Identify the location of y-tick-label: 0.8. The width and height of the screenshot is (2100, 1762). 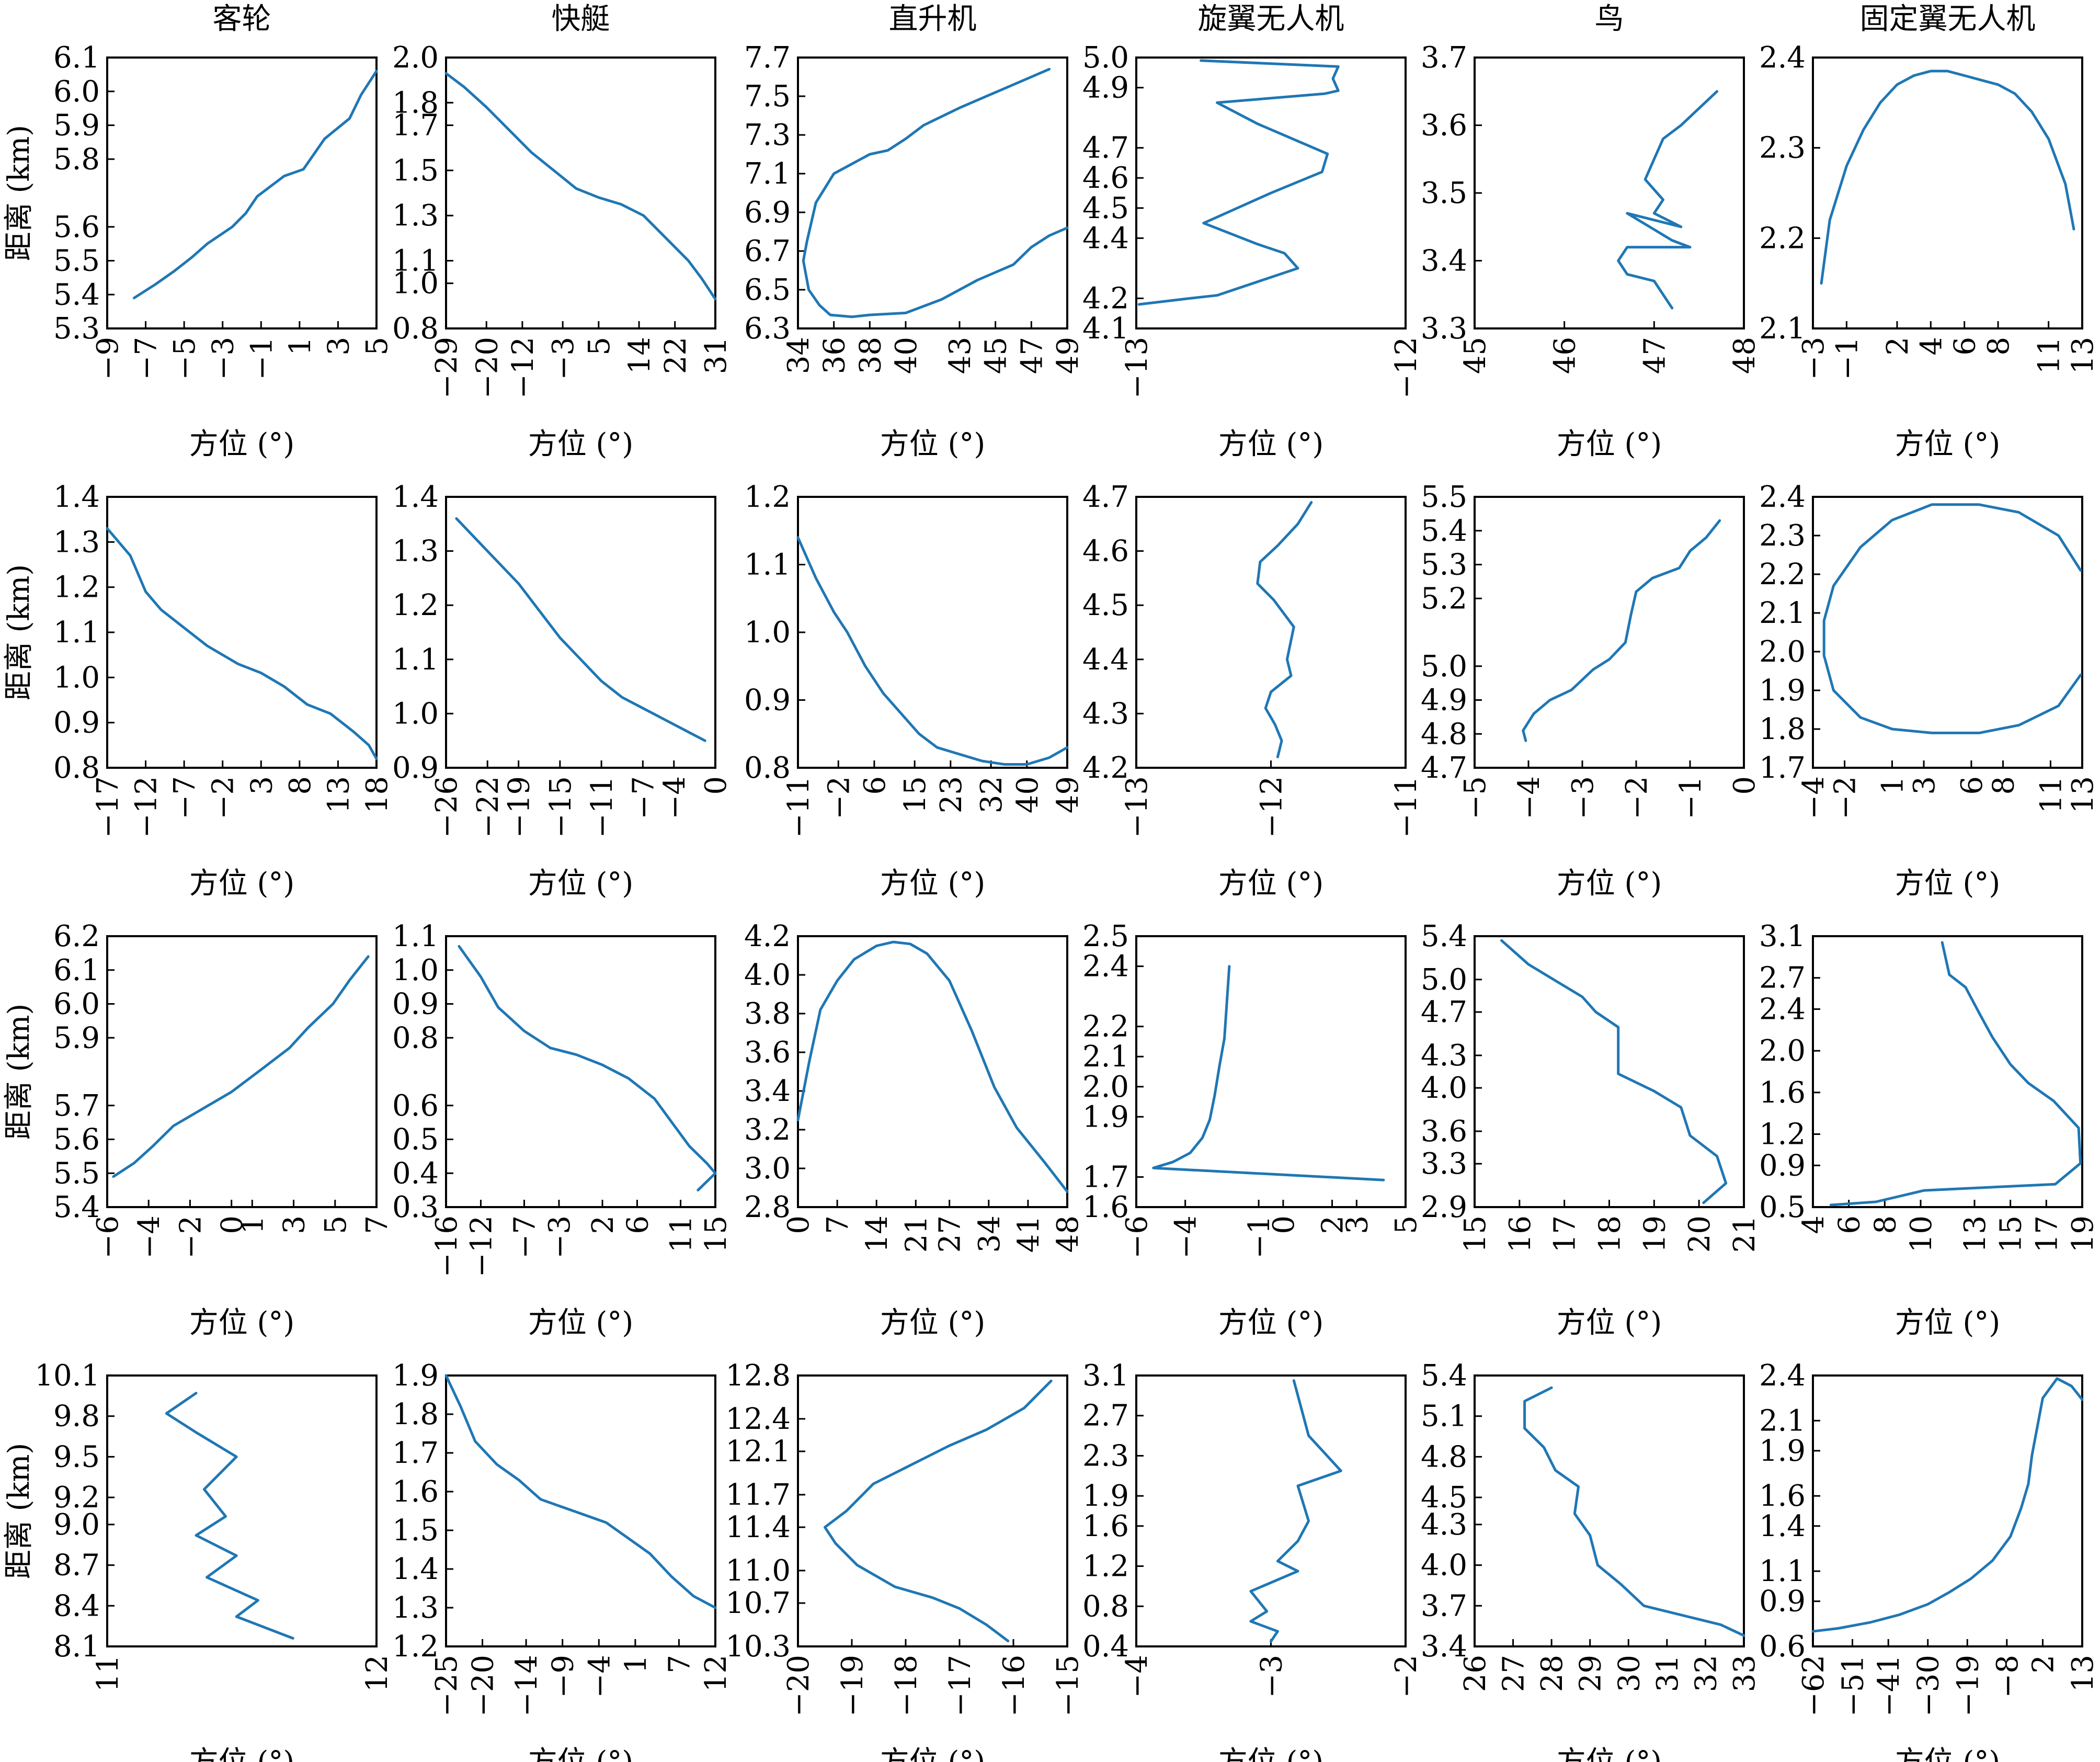
(767, 768).